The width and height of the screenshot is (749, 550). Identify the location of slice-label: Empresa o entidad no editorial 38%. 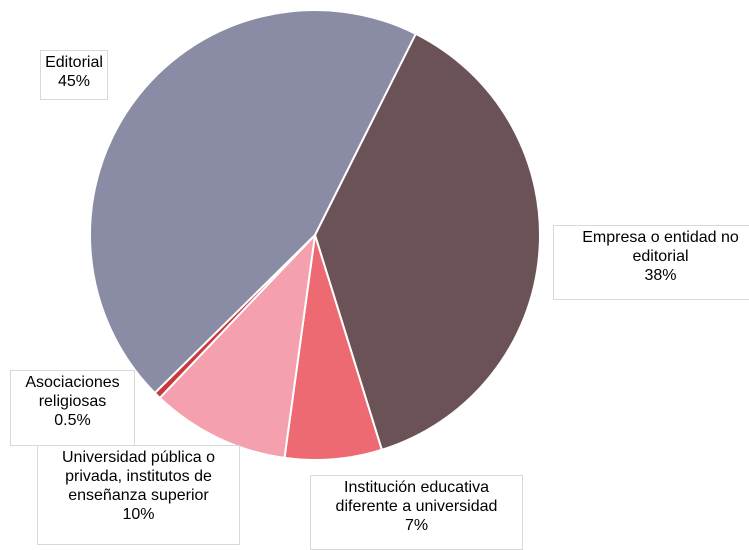
(651, 262).